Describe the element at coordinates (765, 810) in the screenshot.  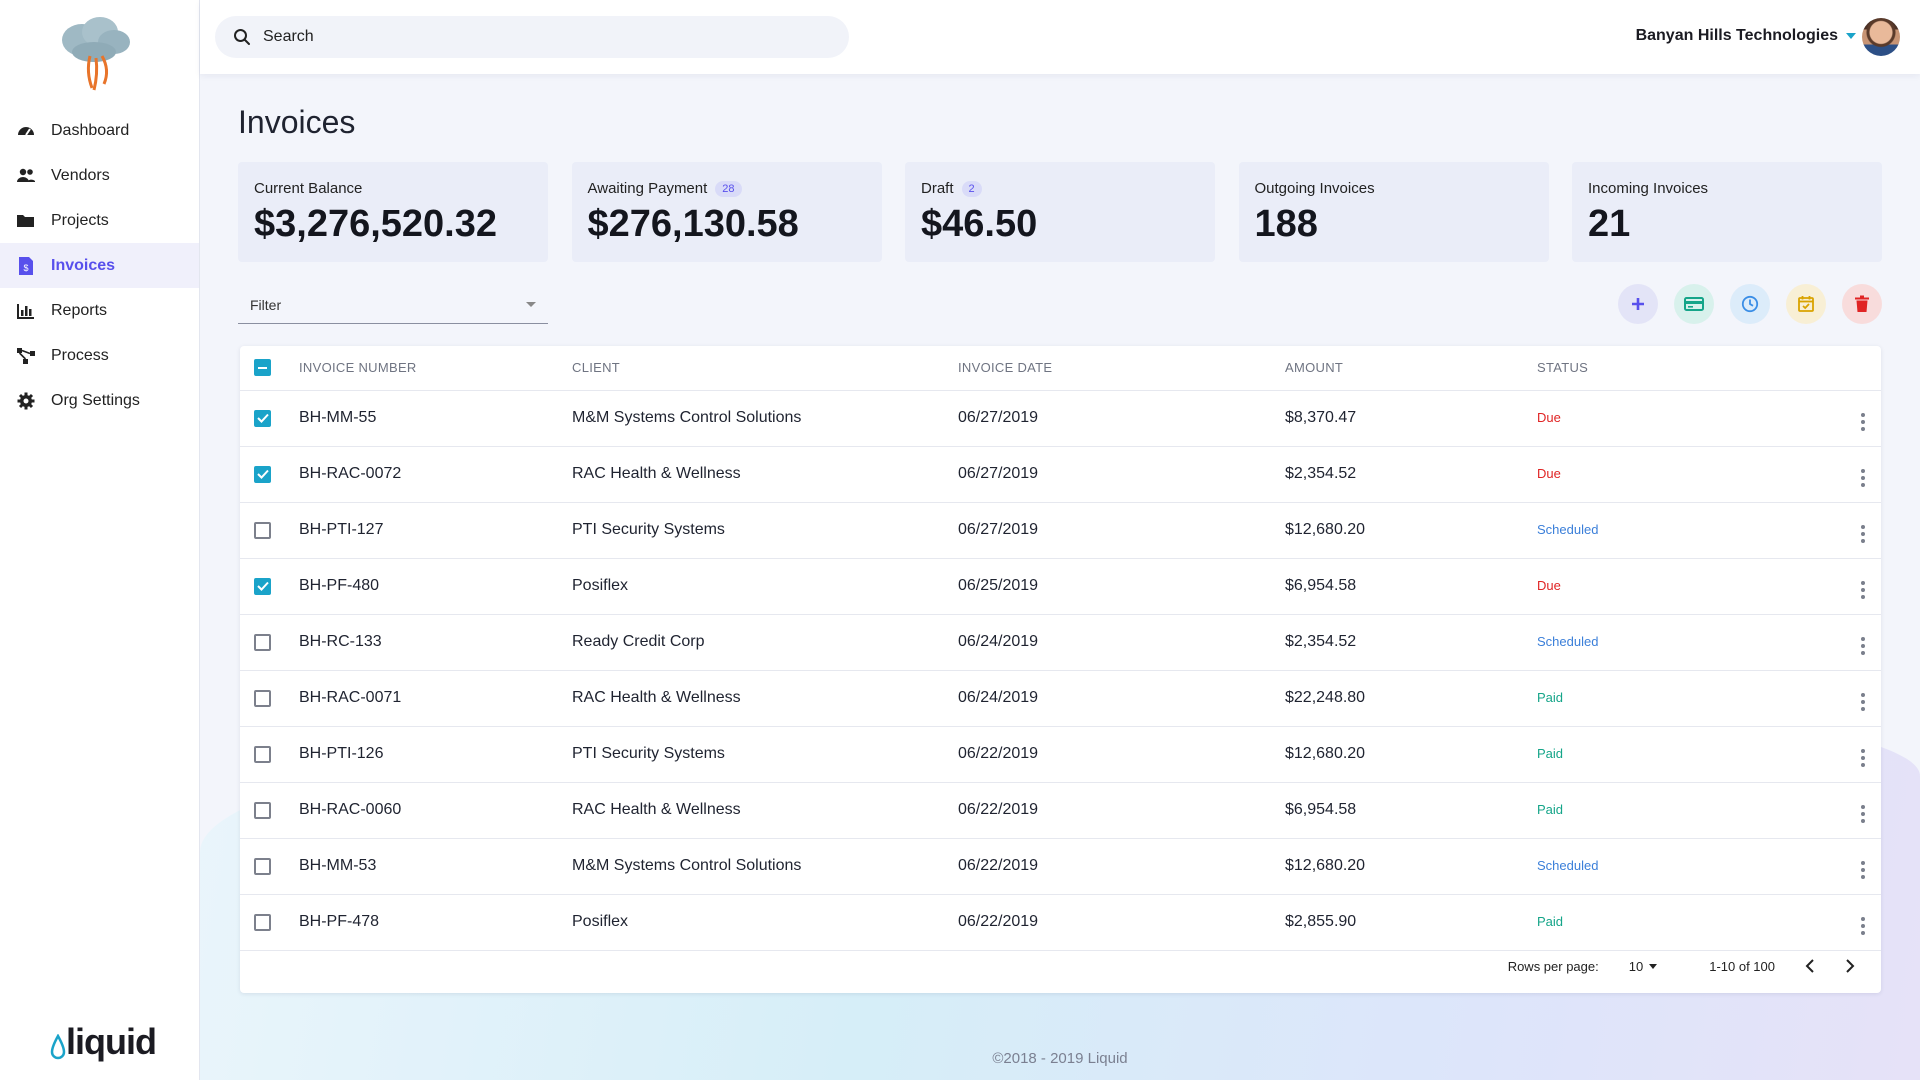
I see `client-name: RAC Health & Wellness` at that location.